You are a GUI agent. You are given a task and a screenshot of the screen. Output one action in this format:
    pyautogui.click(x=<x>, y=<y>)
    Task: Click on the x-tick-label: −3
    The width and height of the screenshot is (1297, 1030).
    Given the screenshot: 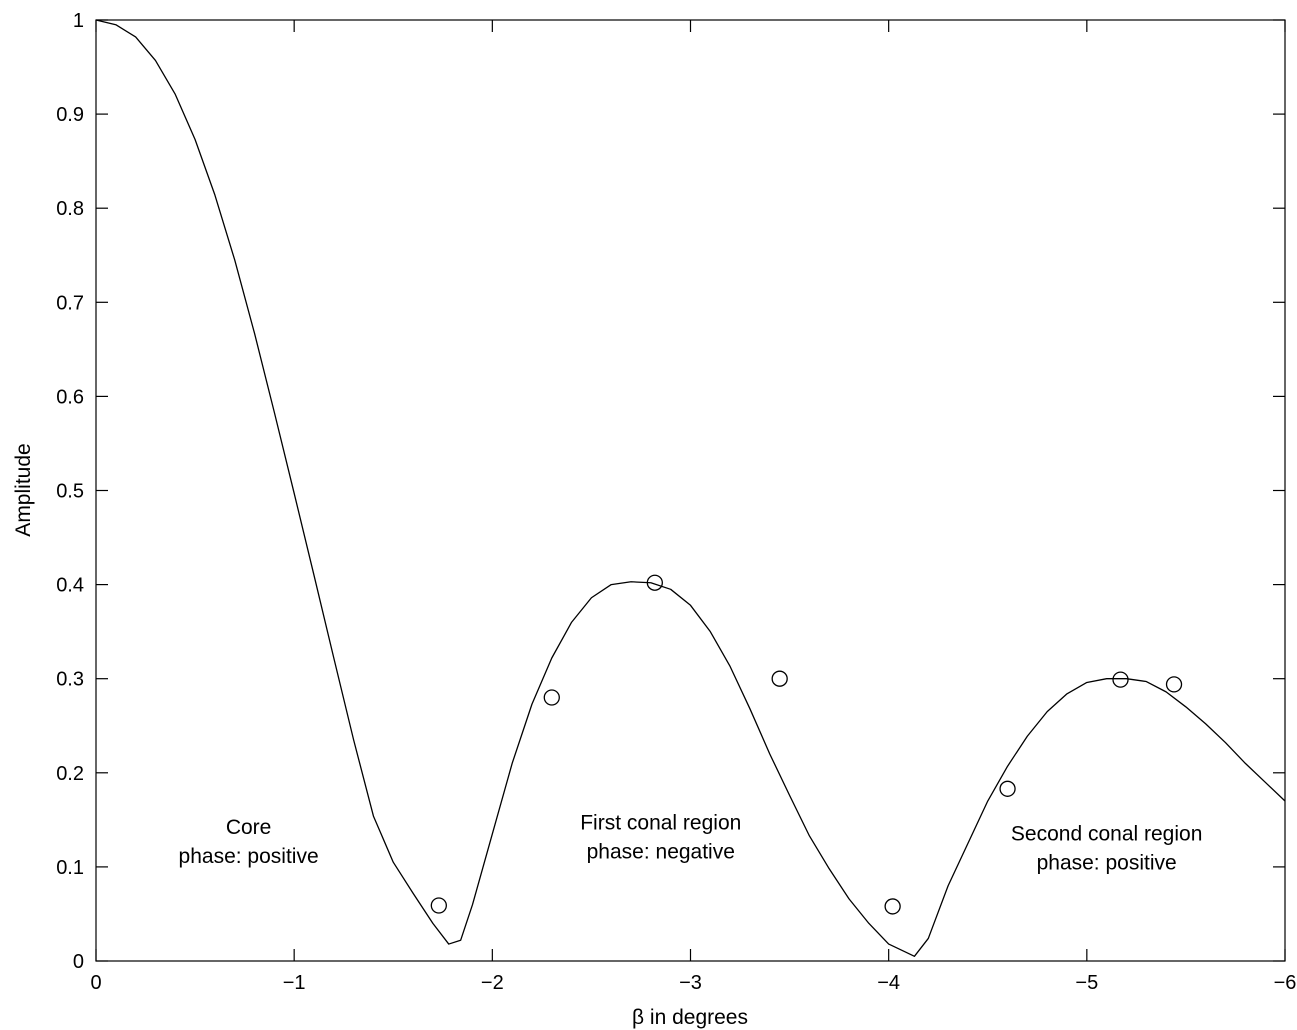 What is the action you would take?
    pyautogui.click(x=690, y=983)
    